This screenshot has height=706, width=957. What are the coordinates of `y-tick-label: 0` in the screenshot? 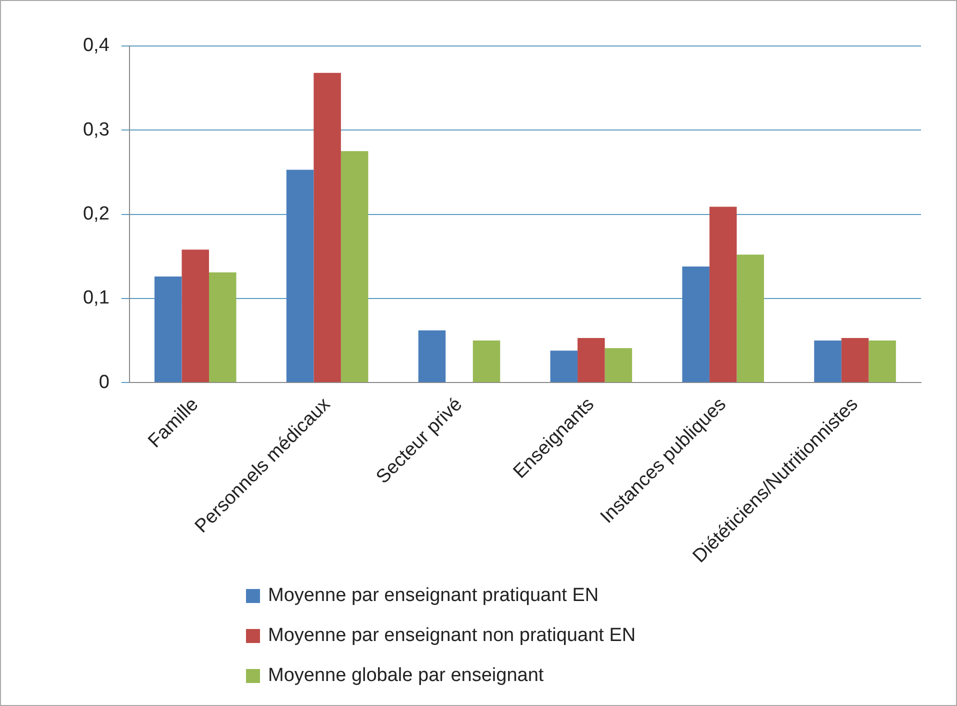 It's located at (104, 382).